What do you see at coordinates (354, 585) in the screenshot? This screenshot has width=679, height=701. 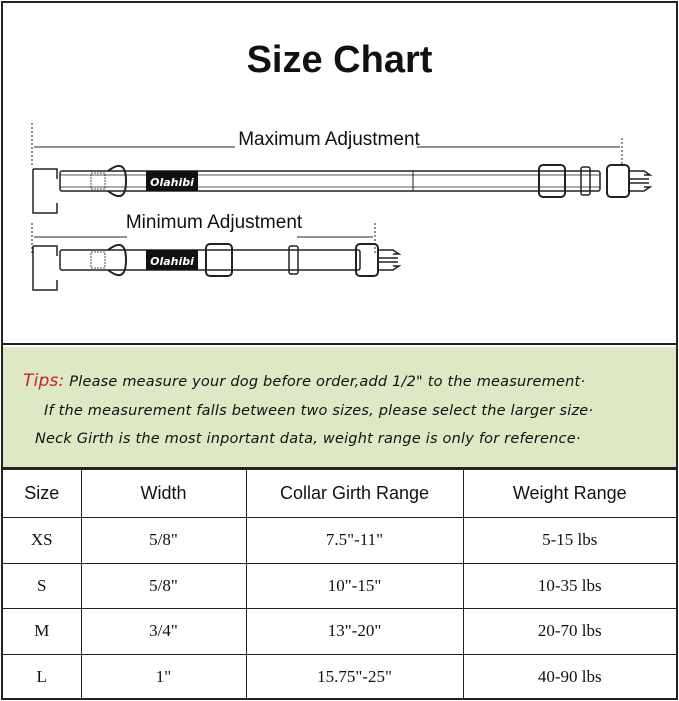 I see `cell-girth: 10"-15"` at bounding box center [354, 585].